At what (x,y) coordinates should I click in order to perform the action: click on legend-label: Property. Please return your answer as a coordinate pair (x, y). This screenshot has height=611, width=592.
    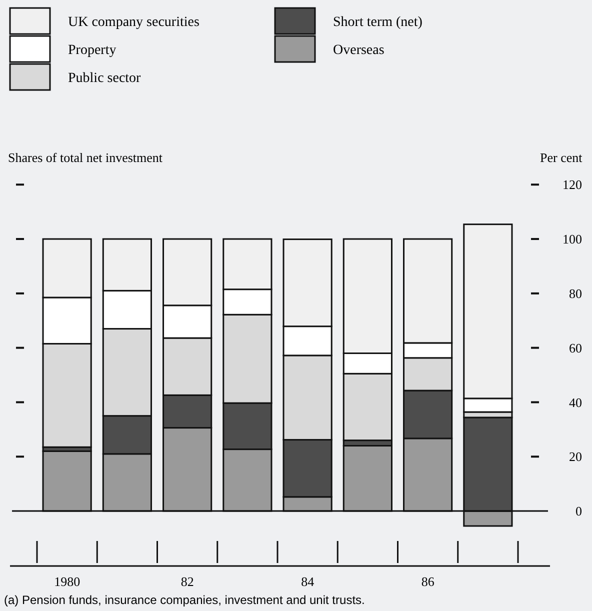
    Looking at the image, I should click on (92, 50).